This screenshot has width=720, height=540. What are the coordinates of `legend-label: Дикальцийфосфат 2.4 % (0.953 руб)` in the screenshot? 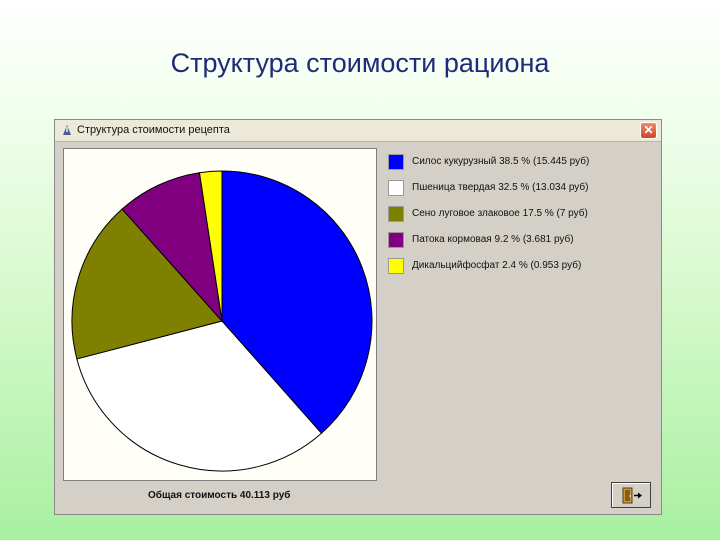 It's located at (497, 265).